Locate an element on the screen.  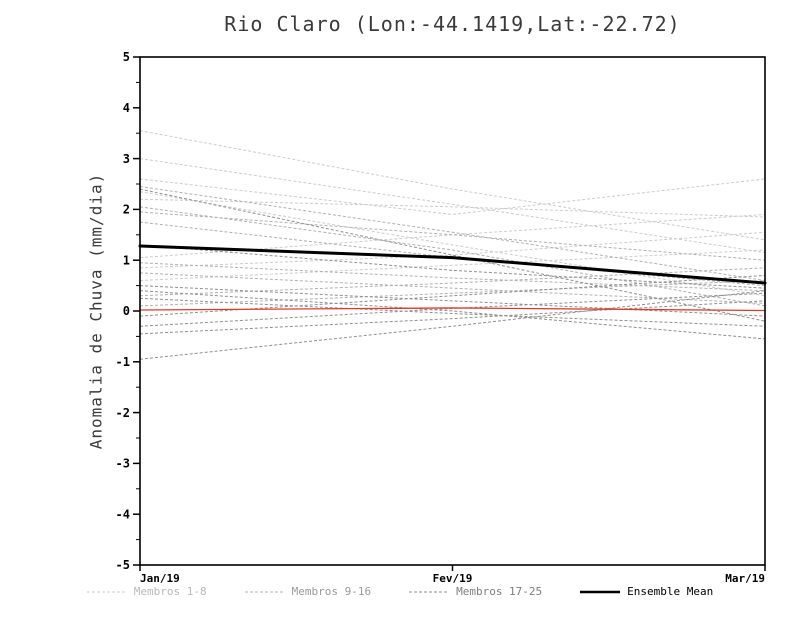
x-tick-label: Jan/19 is located at coordinates (160, 578).